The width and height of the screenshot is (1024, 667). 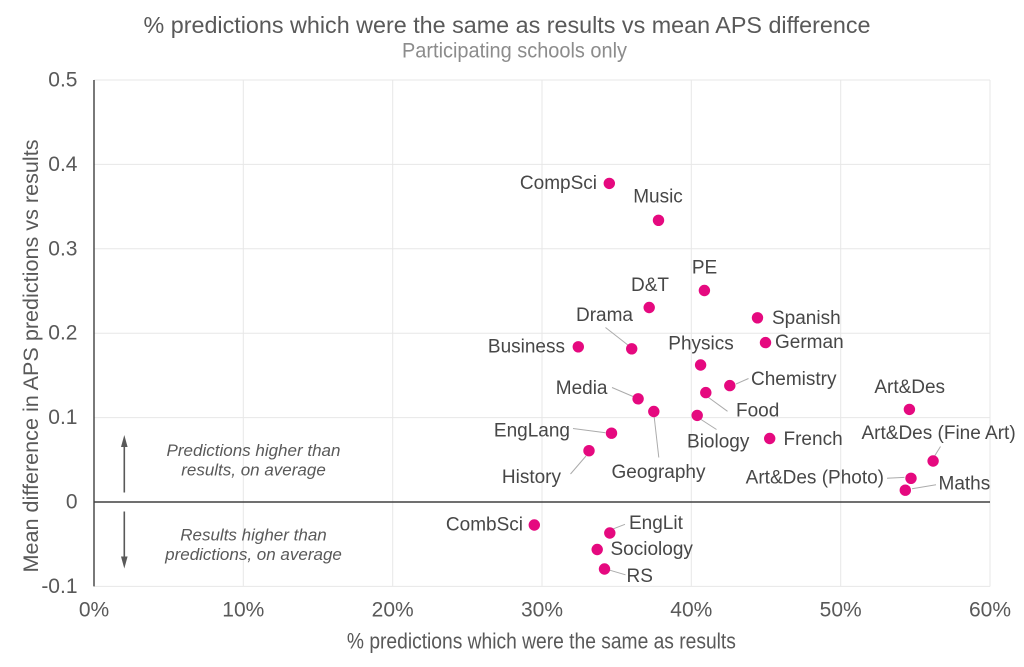 What do you see at coordinates (965, 483) in the screenshot?
I see `svg-text: Maths` at bounding box center [965, 483].